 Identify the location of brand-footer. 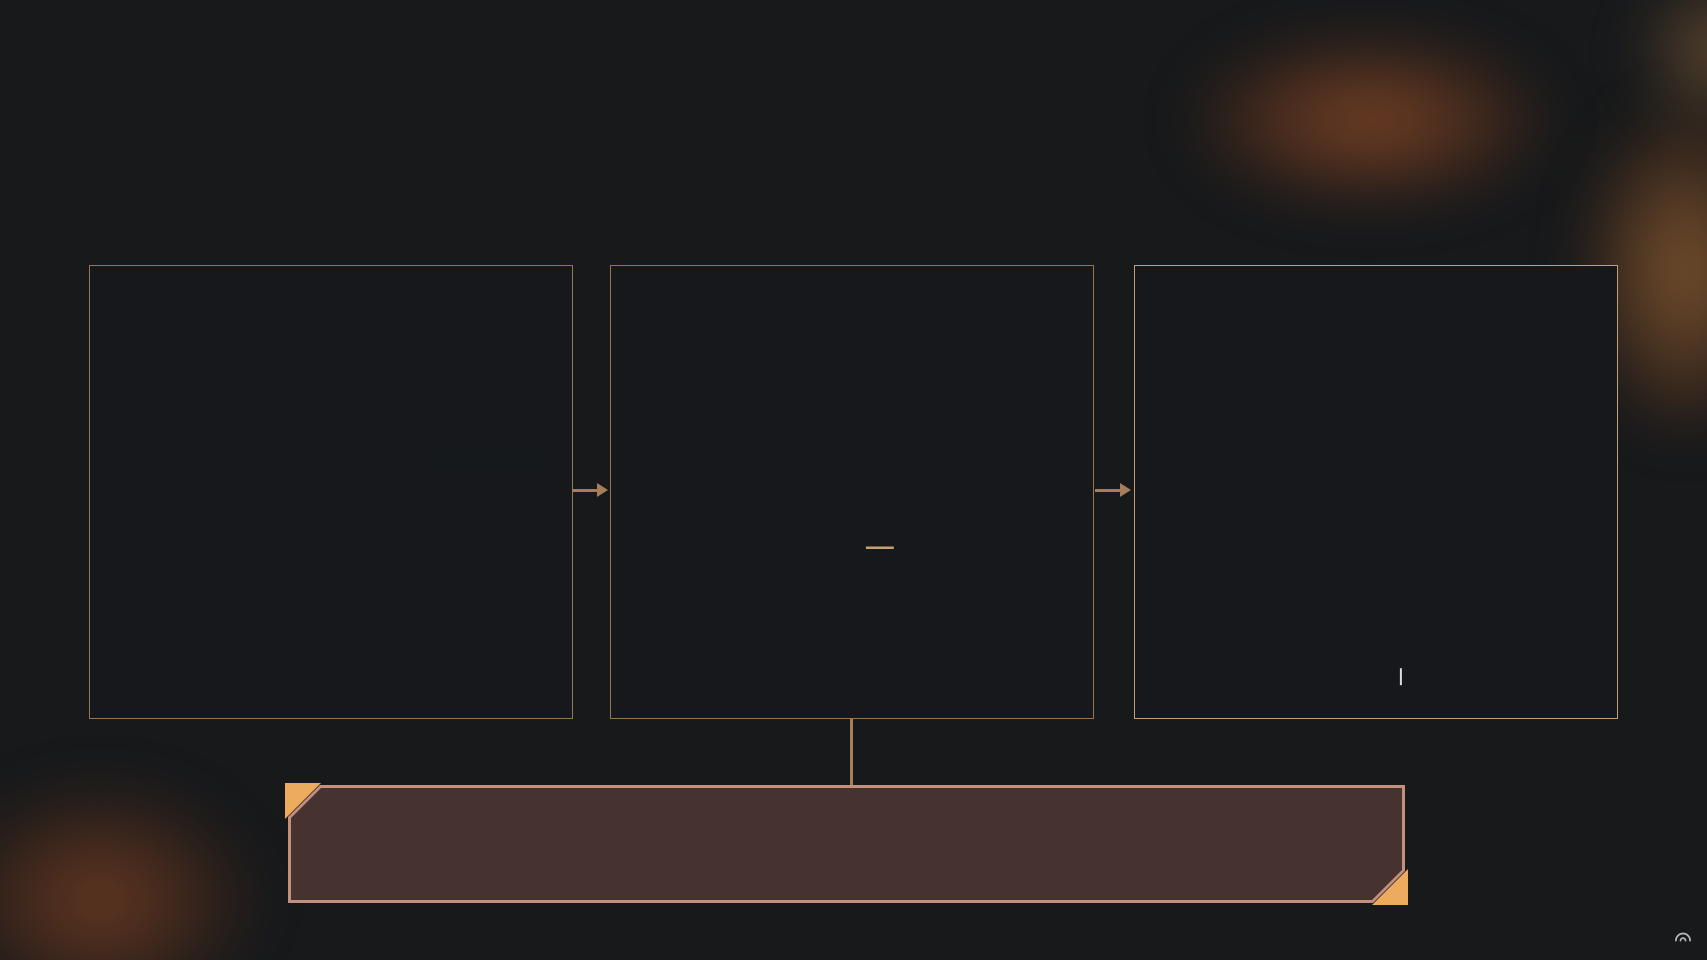
(1686, 936).